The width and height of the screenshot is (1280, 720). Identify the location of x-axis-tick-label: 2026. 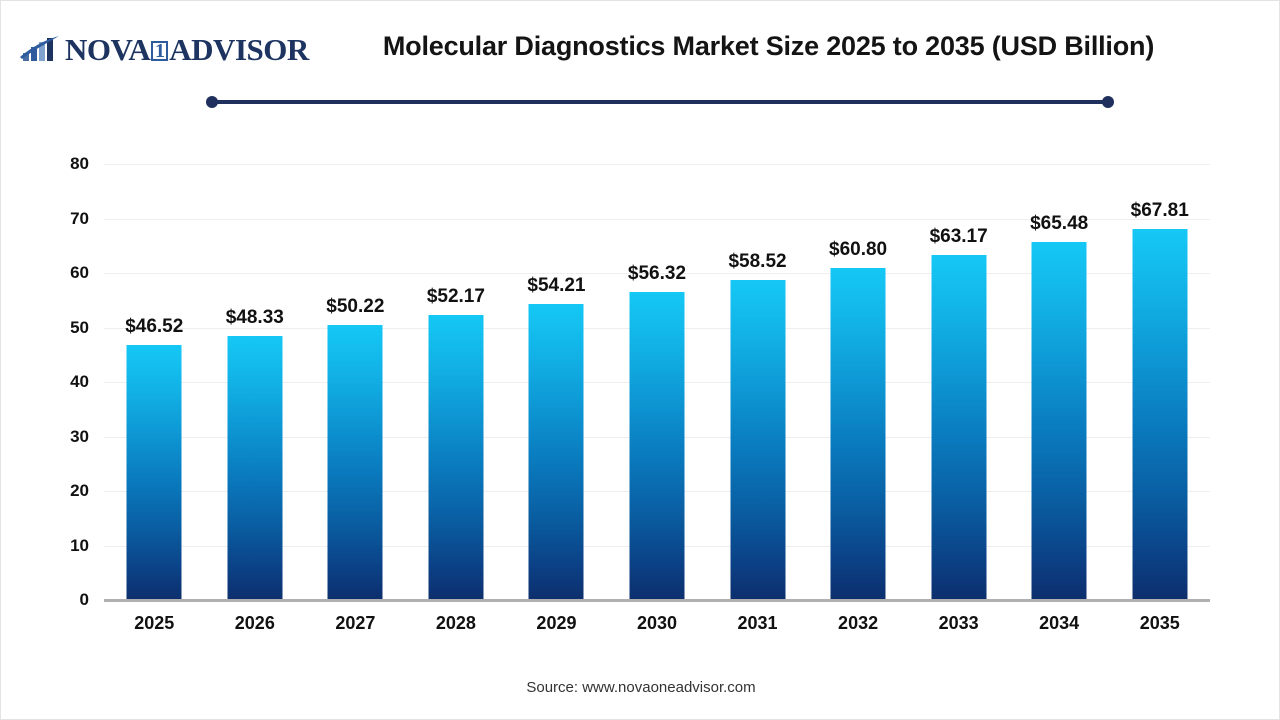
(254, 623).